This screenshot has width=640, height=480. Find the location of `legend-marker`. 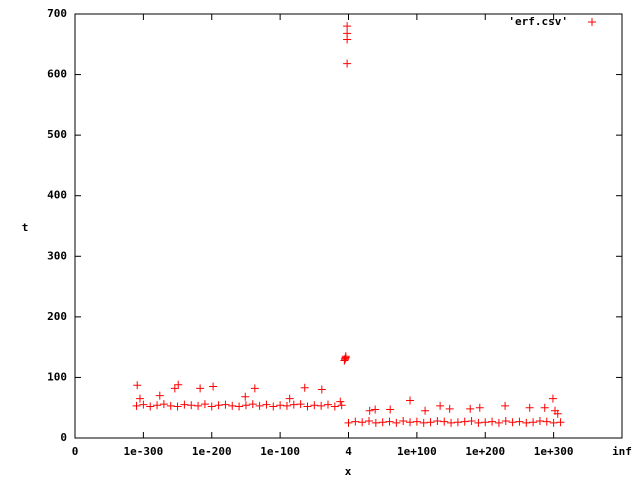

legend-marker is located at coordinates (592, 22).